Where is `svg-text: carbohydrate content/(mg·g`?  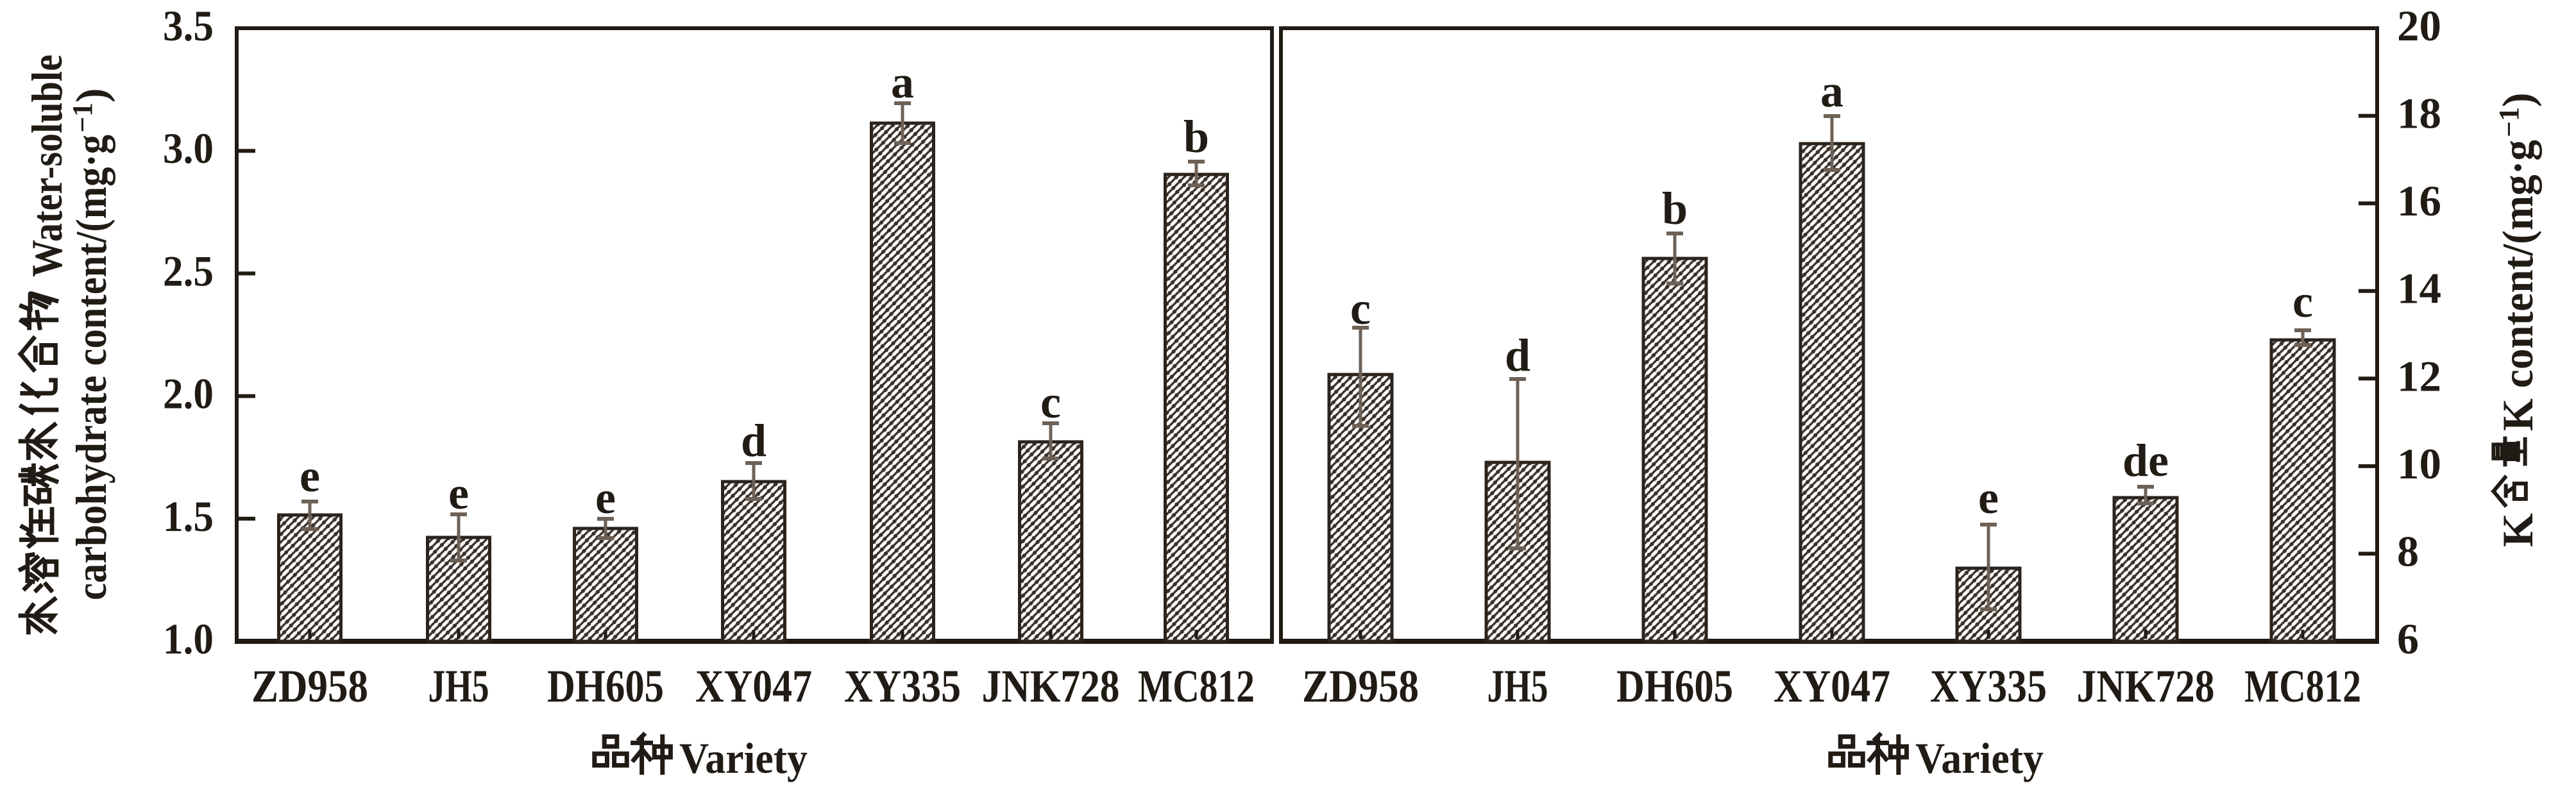 svg-text: carbohydrate content/(mg·g is located at coordinates (91, 367).